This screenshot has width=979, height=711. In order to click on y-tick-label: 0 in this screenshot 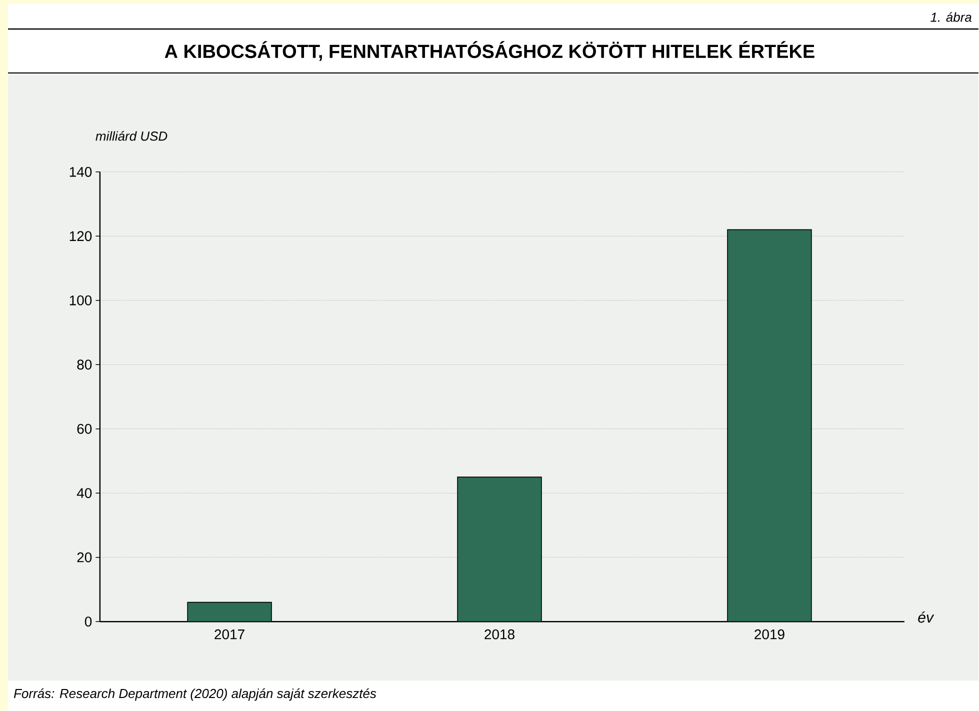, I will do `click(88, 621)`.